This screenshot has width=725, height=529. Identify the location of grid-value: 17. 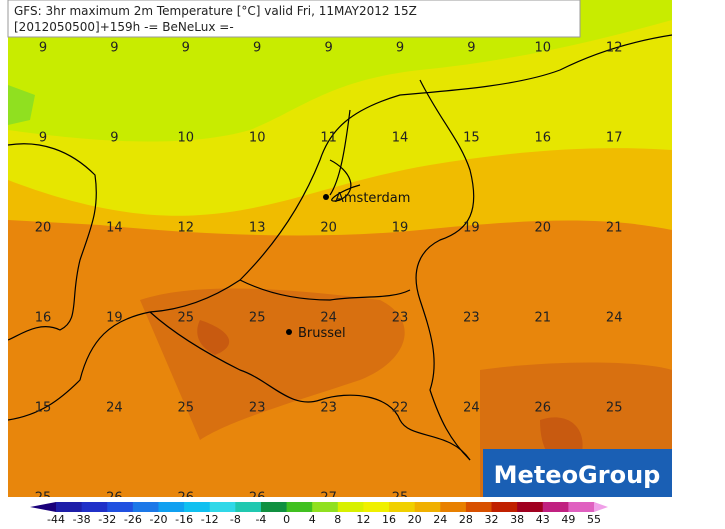
(614, 138).